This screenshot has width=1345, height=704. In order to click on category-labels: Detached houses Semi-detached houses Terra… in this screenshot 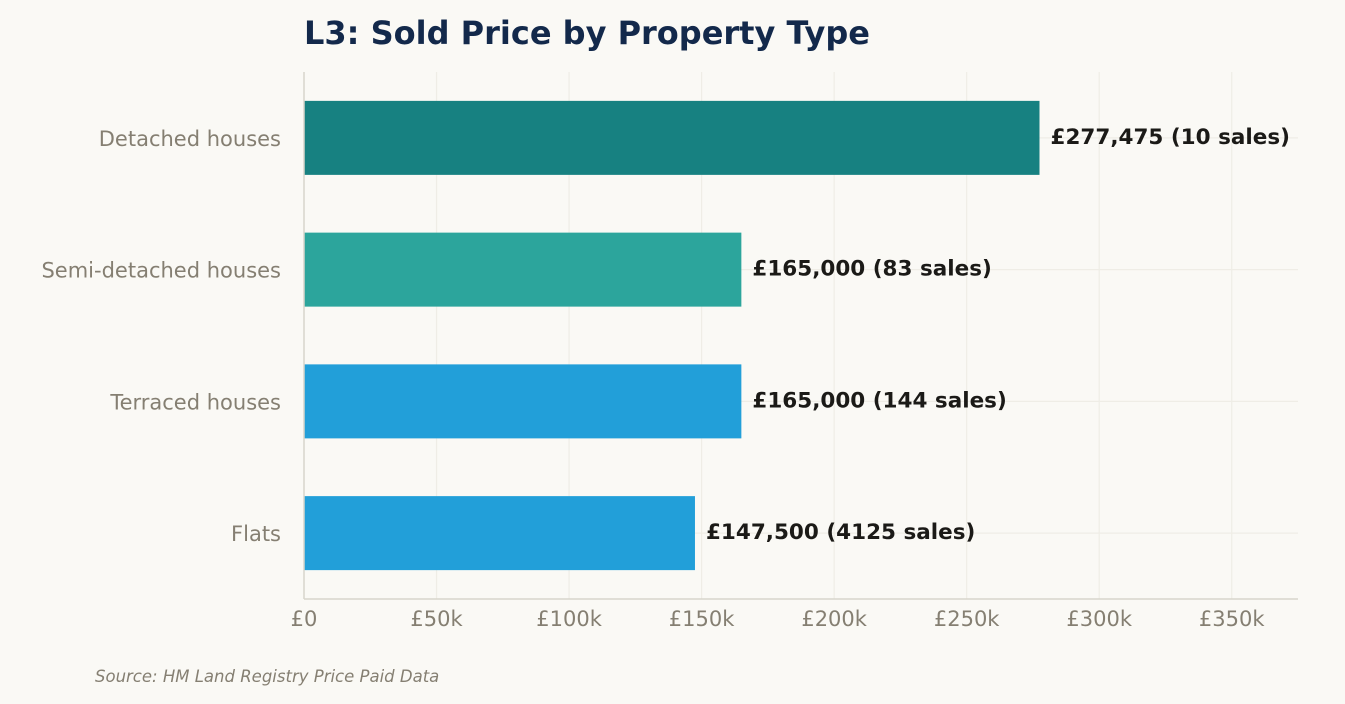, I will do `click(161, 336)`.